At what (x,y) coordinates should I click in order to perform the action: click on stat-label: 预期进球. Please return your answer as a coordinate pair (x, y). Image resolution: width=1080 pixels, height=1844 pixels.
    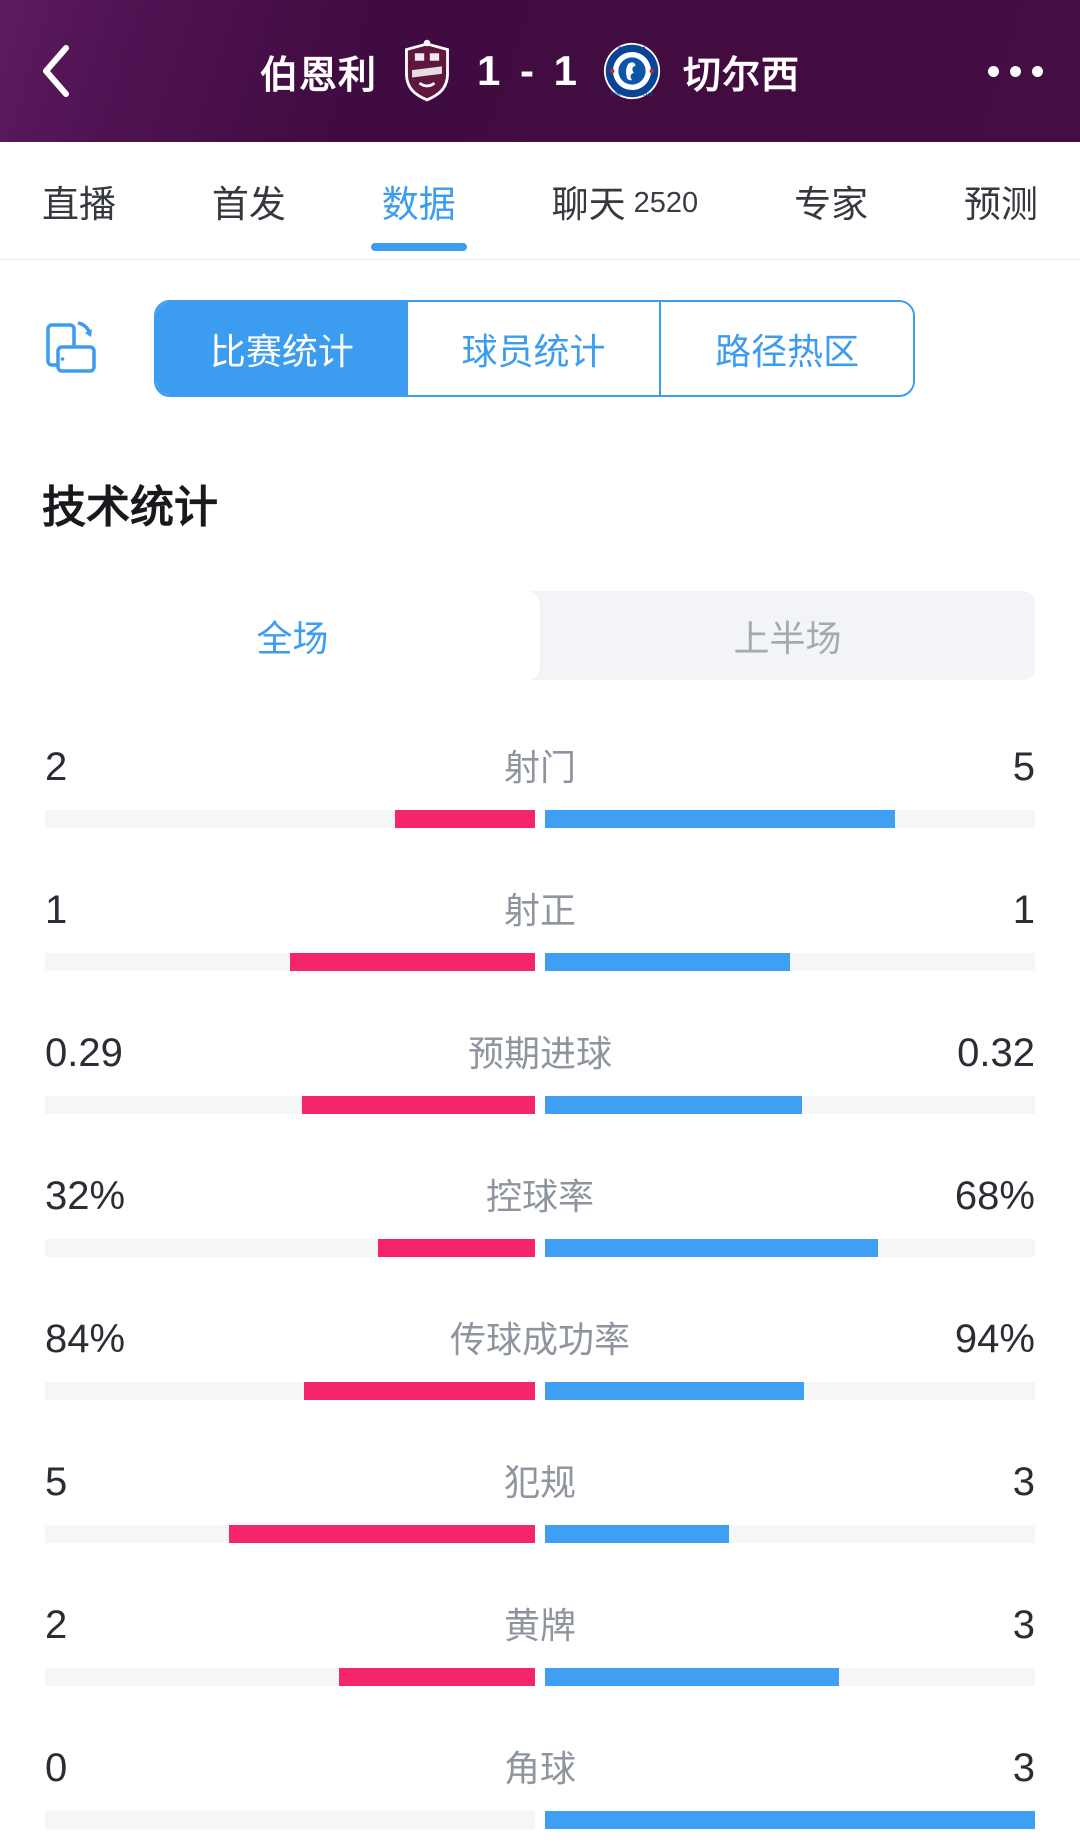
    Looking at the image, I should click on (539, 1053).